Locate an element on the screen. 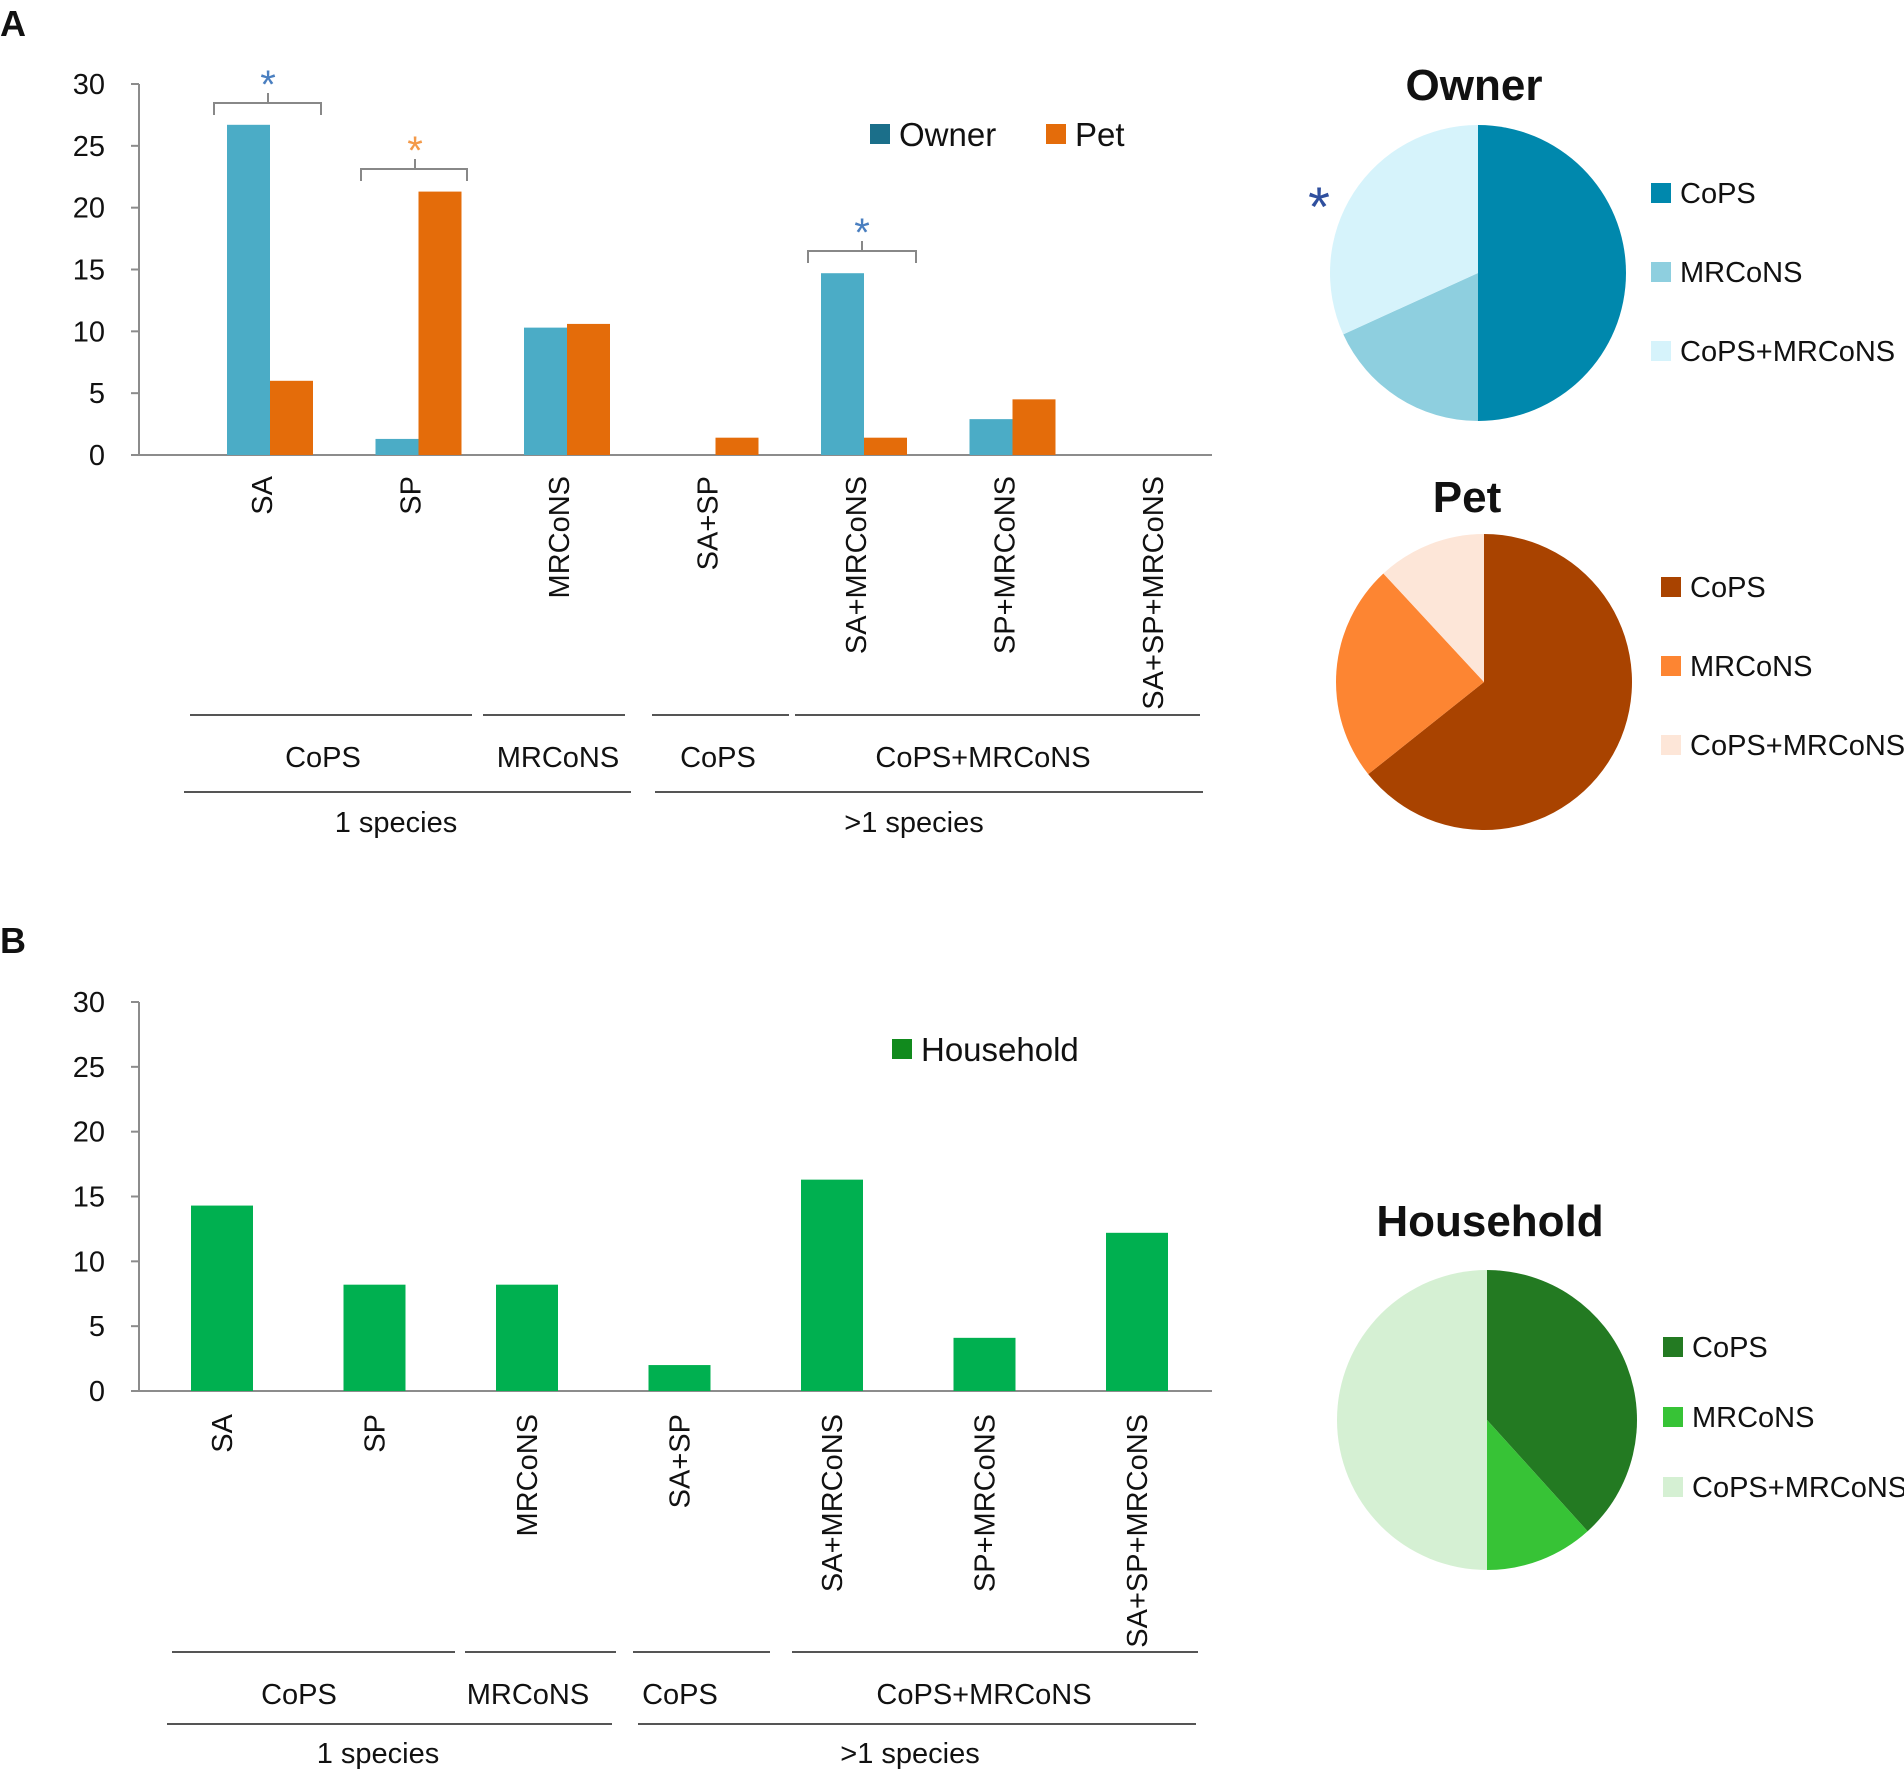 The width and height of the screenshot is (1904, 1771). bar-household-sp-mrcons is located at coordinates (984, 1364).